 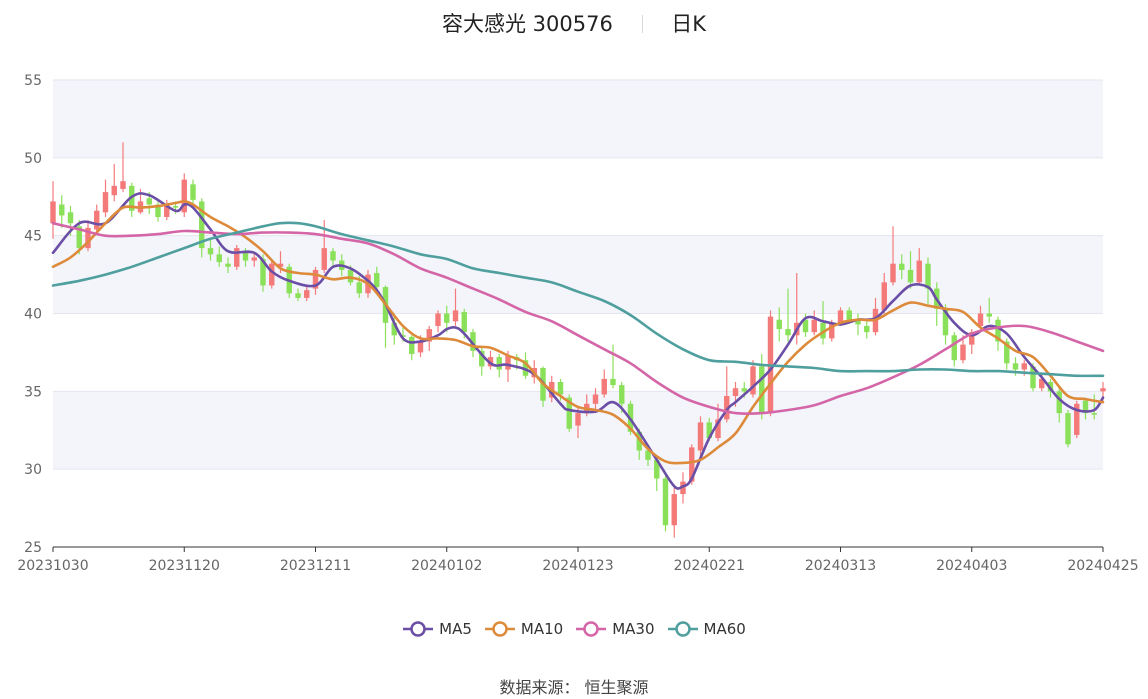 What do you see at coordinates (578, 119) in the screenshot?
I see `grid-band` at bounding box center [578, 119].